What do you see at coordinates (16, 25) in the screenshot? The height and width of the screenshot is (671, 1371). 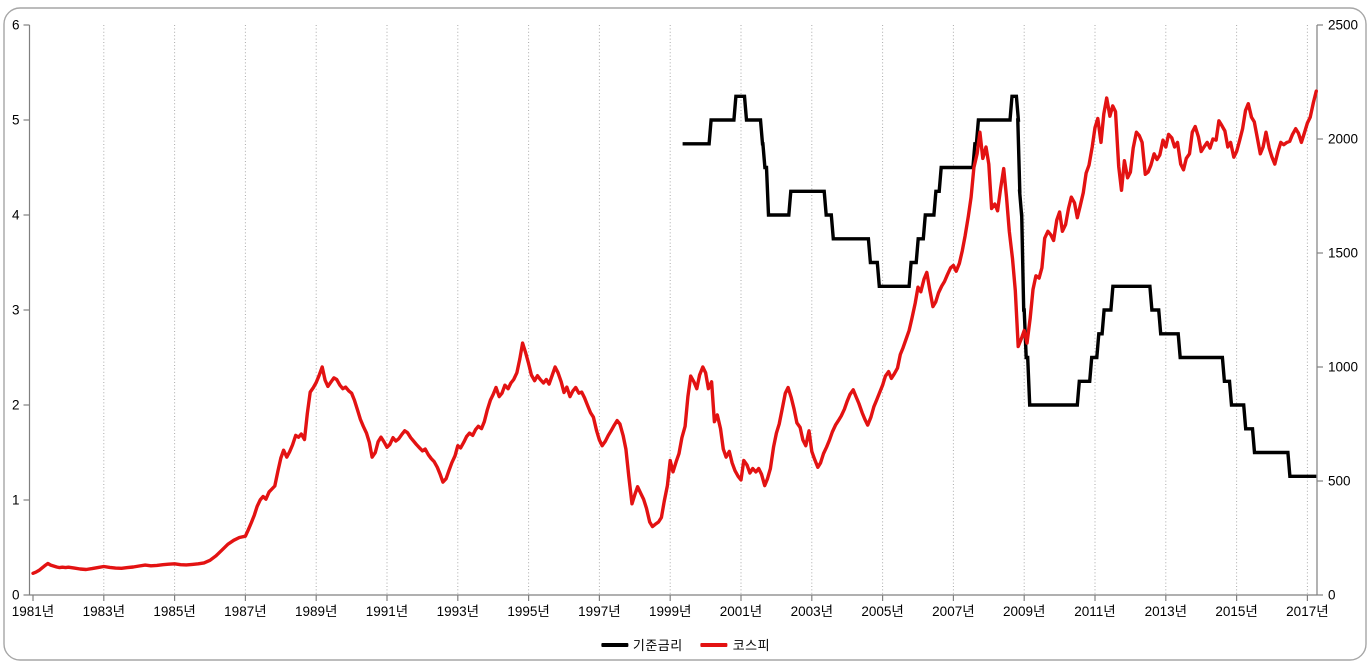 I see `left-axis-tick-label: 6` at bounding box center [16, 25].